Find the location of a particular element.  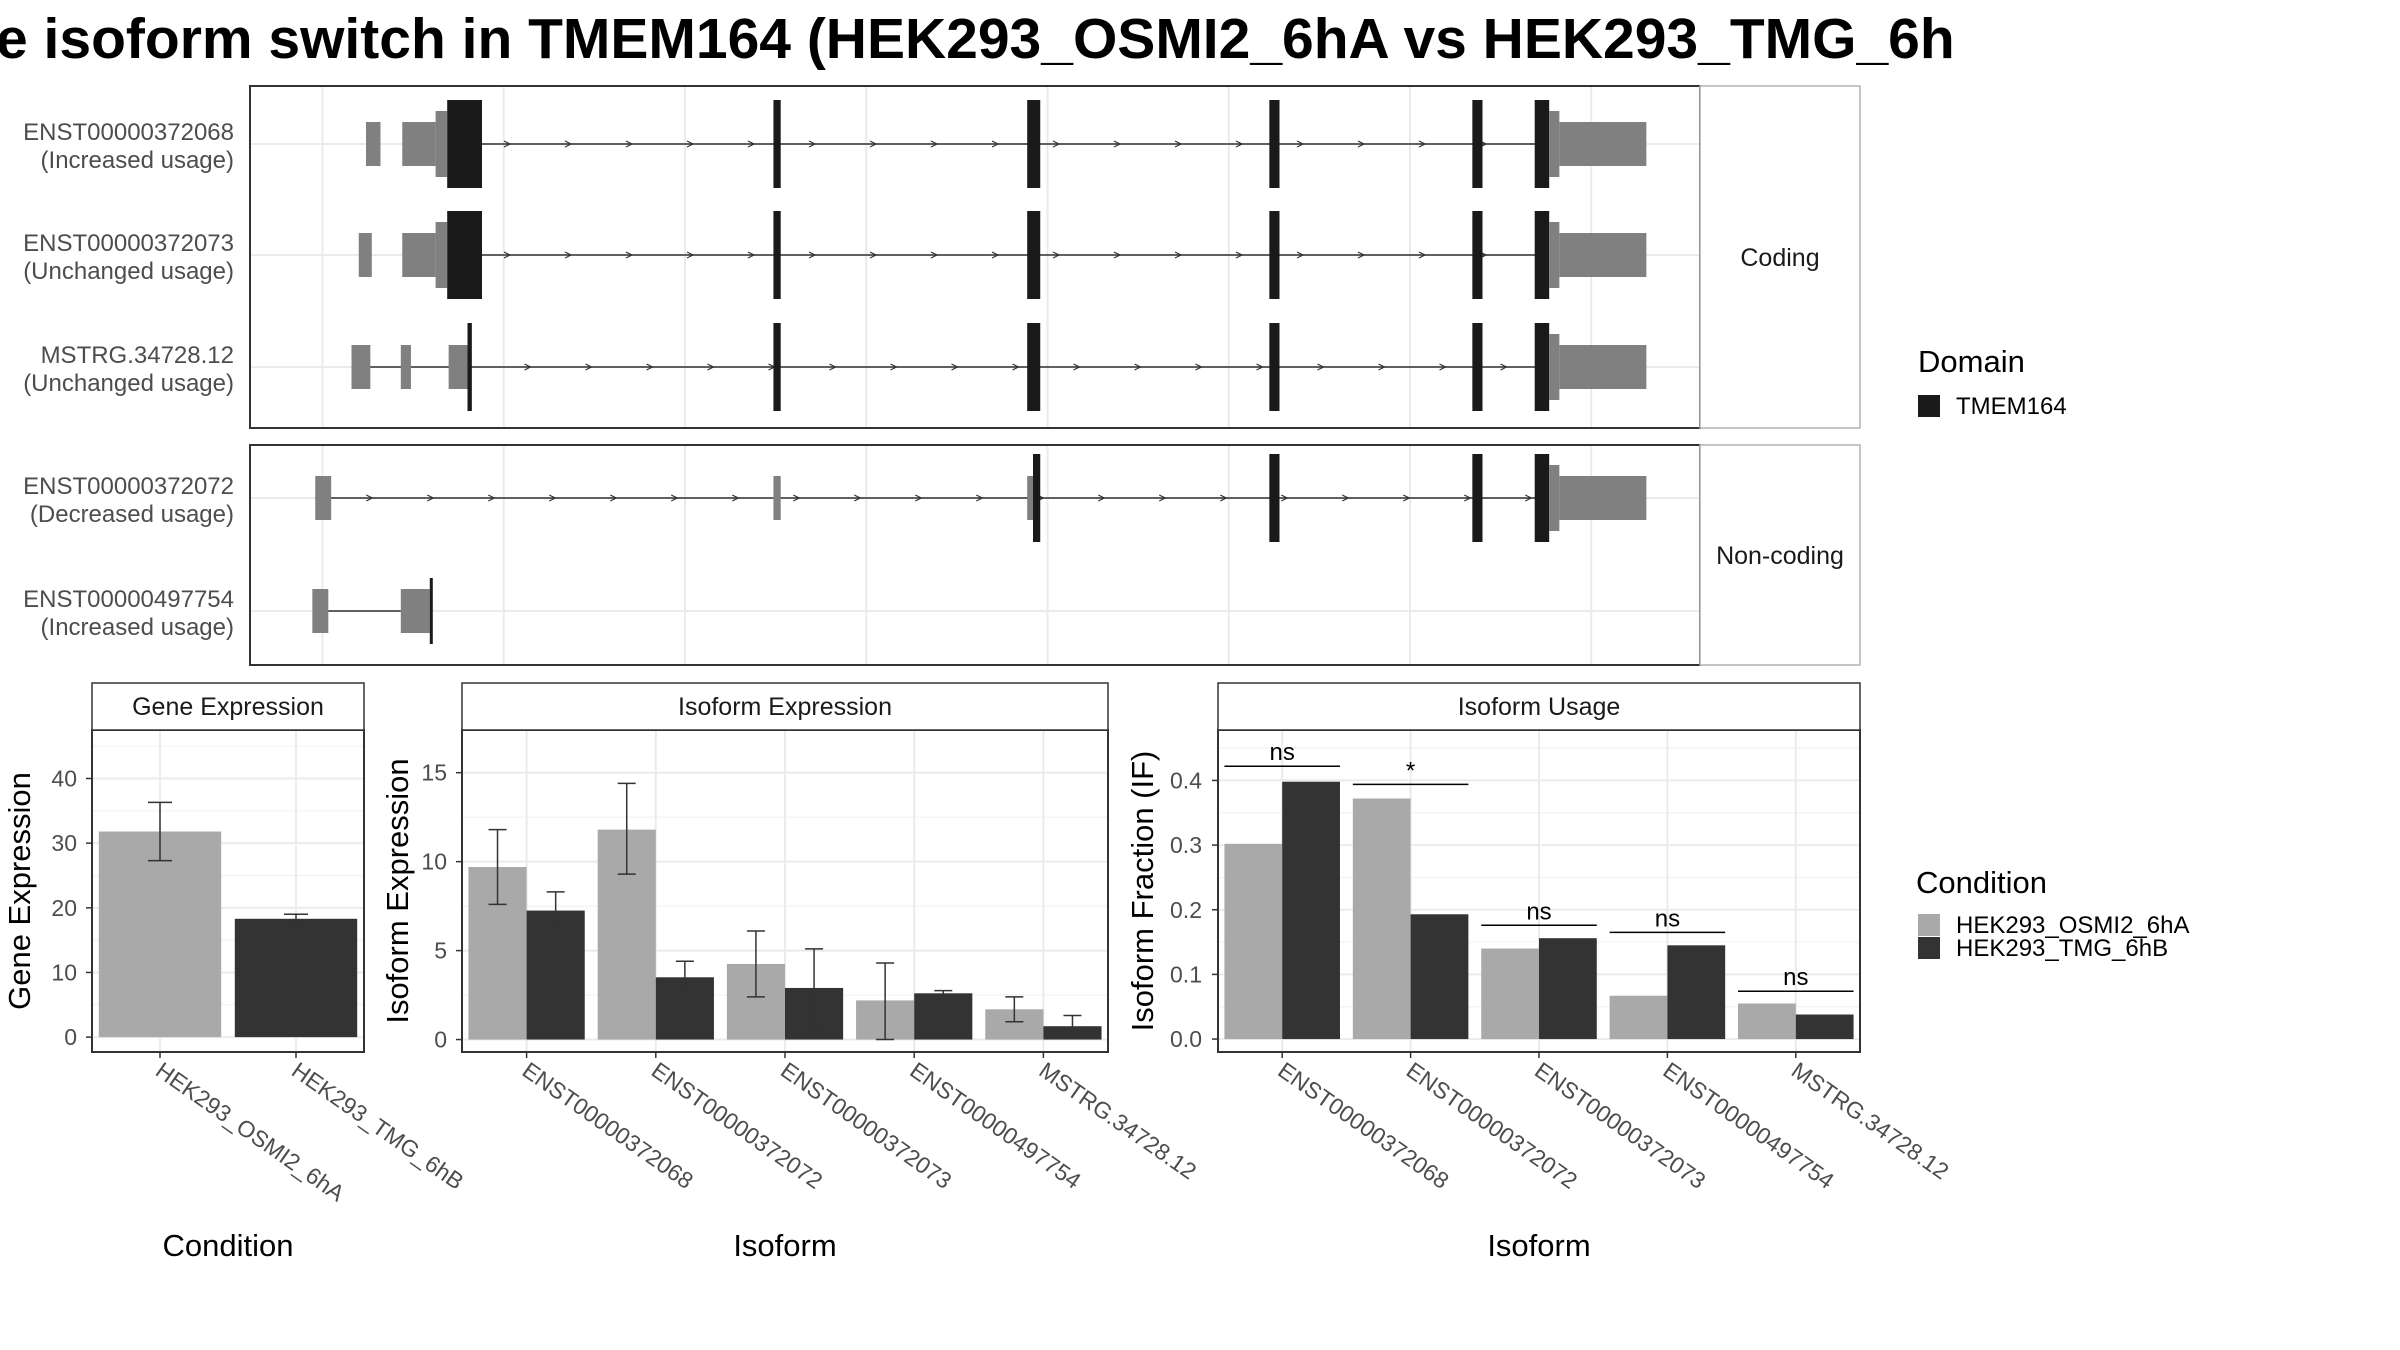

facet-strip-label: Gene Expression is located at coordinates (228, 707).